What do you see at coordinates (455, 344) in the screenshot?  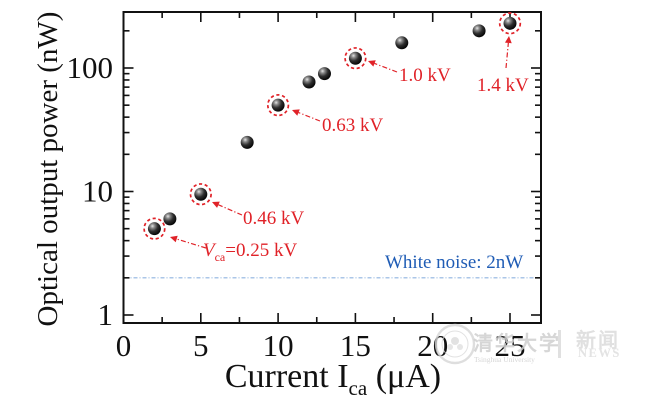 I see `watermark-logo-icon` at bounding box center [455, 344].